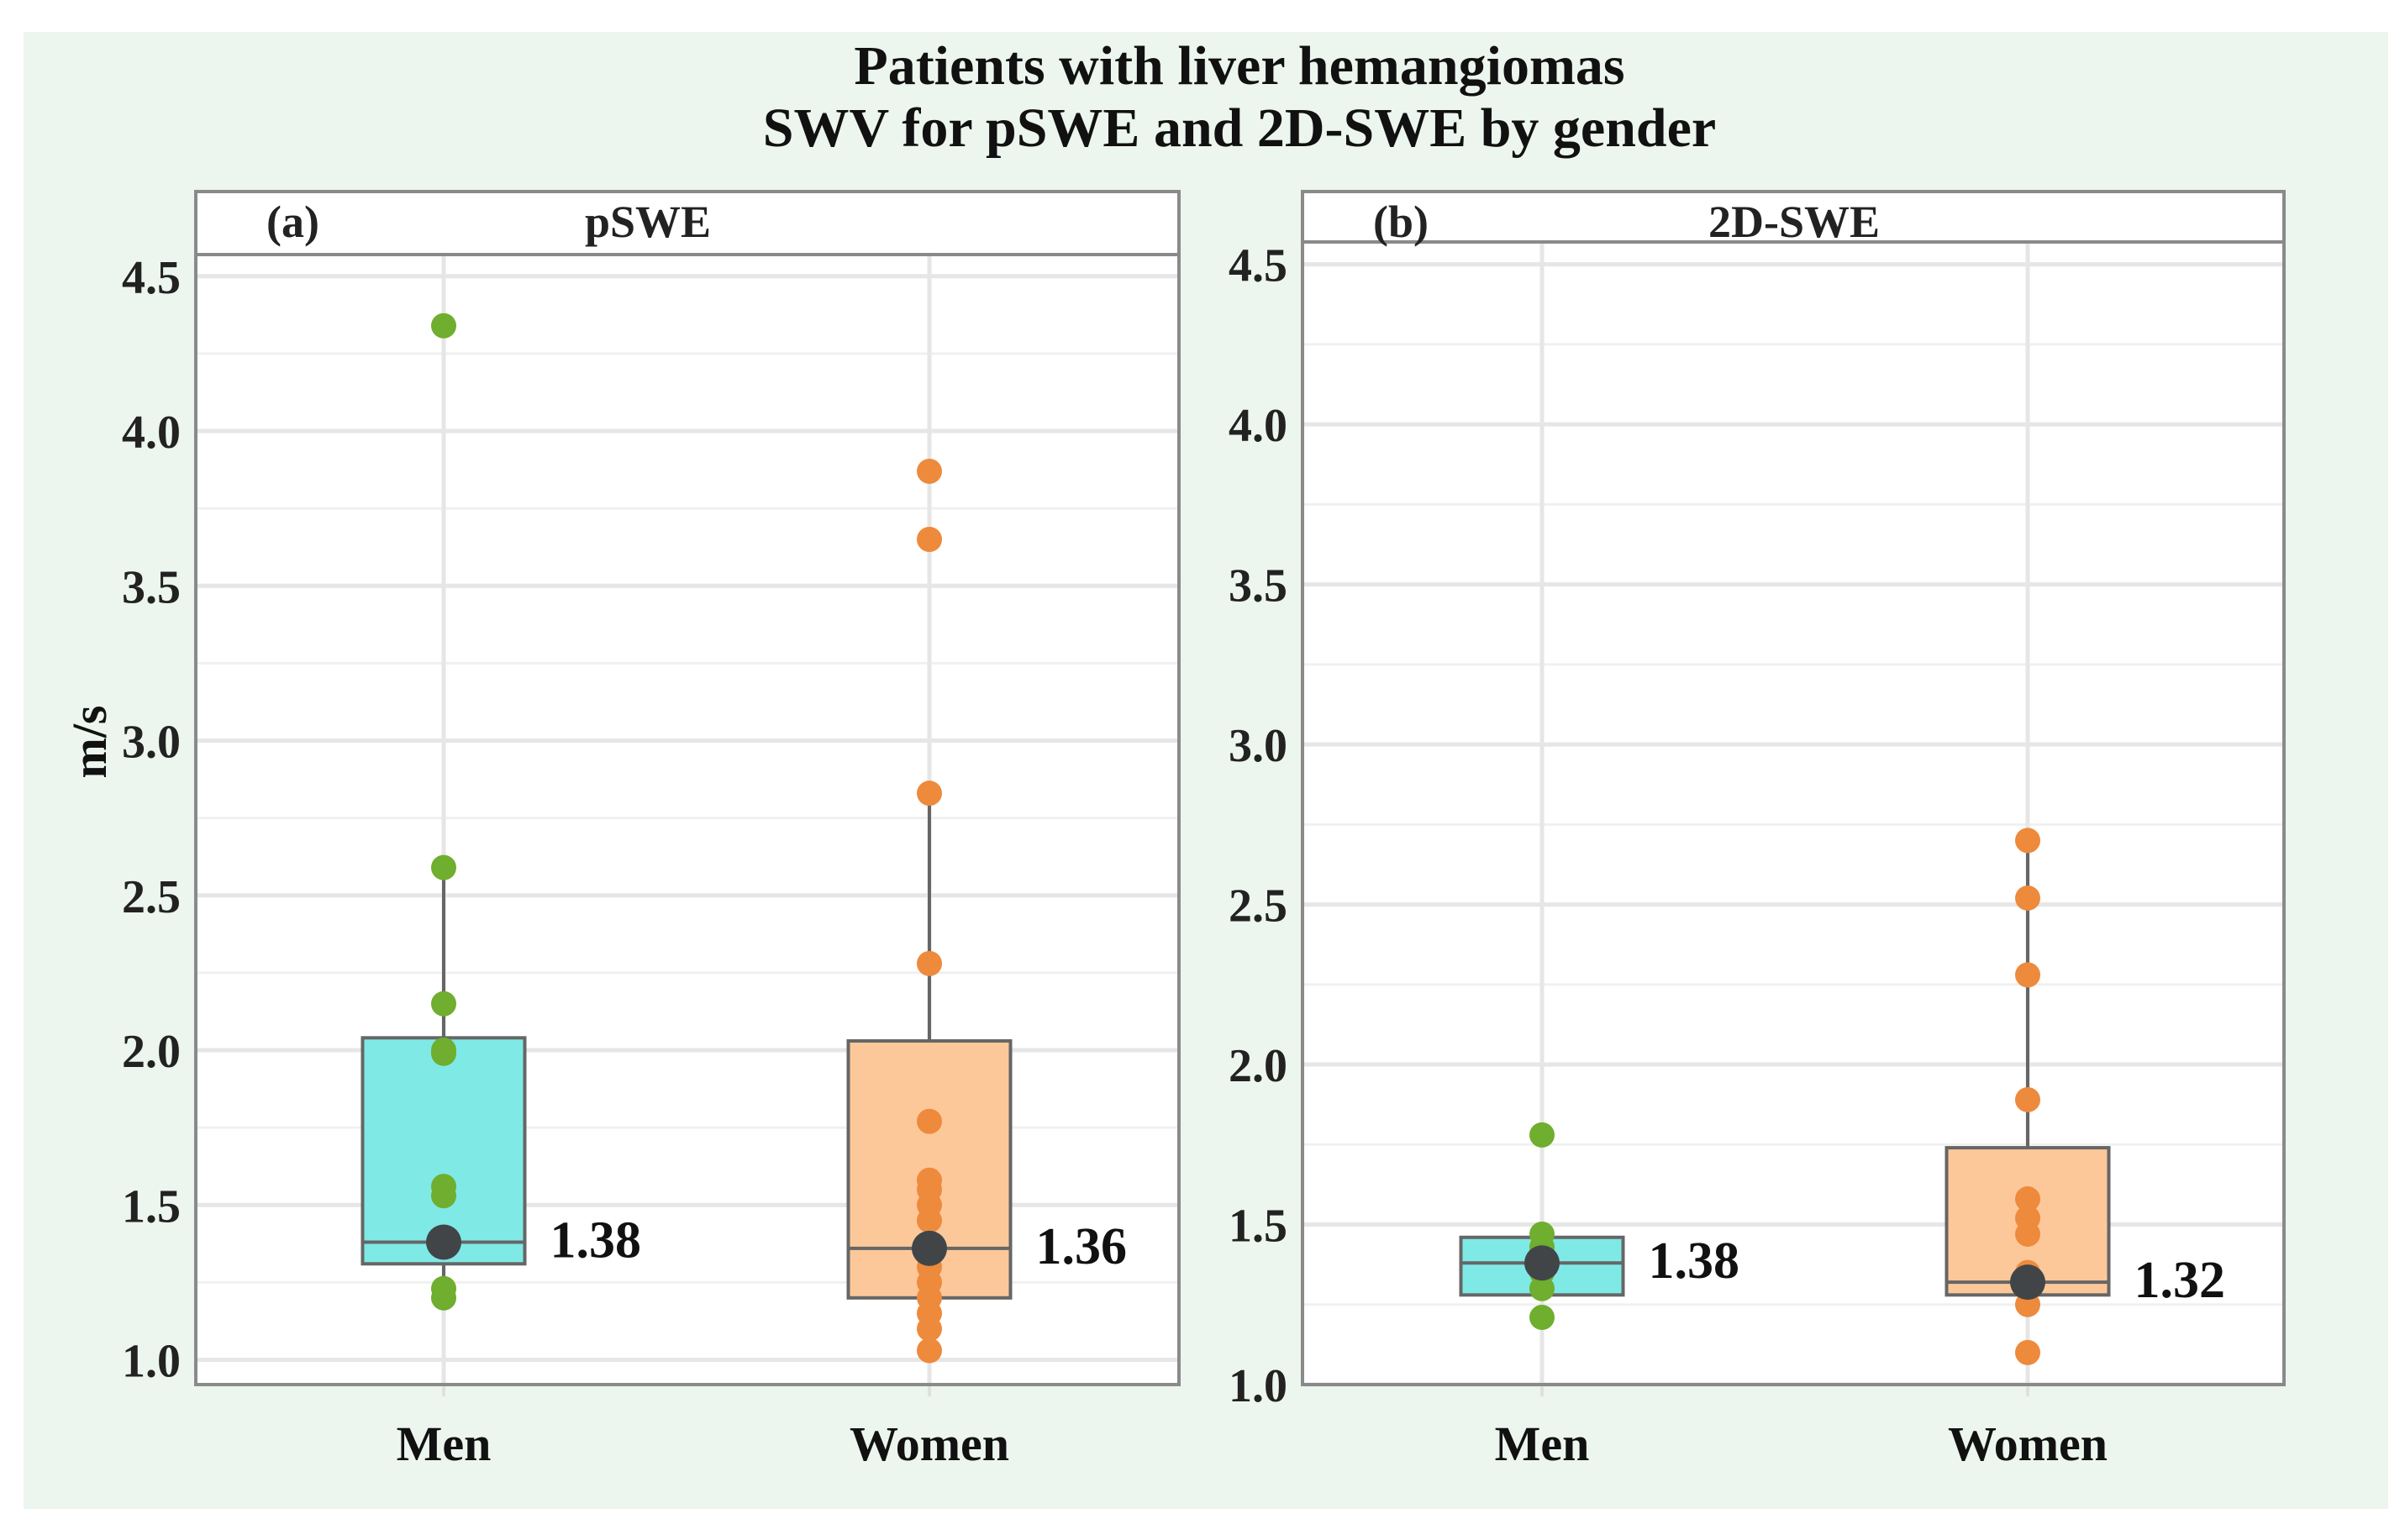  I want to click on box-group-women: 1.32, so click(2085, 1097).